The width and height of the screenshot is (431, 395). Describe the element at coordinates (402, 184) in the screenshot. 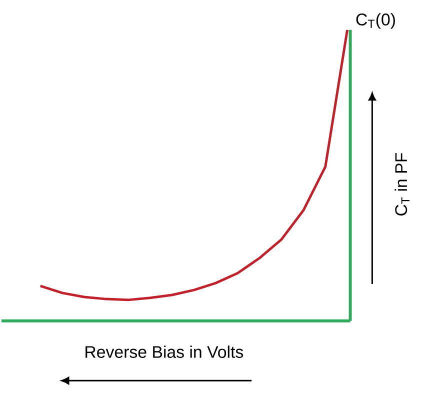

I see `y-axis-title: C$_{T}$ in PF` at that location.